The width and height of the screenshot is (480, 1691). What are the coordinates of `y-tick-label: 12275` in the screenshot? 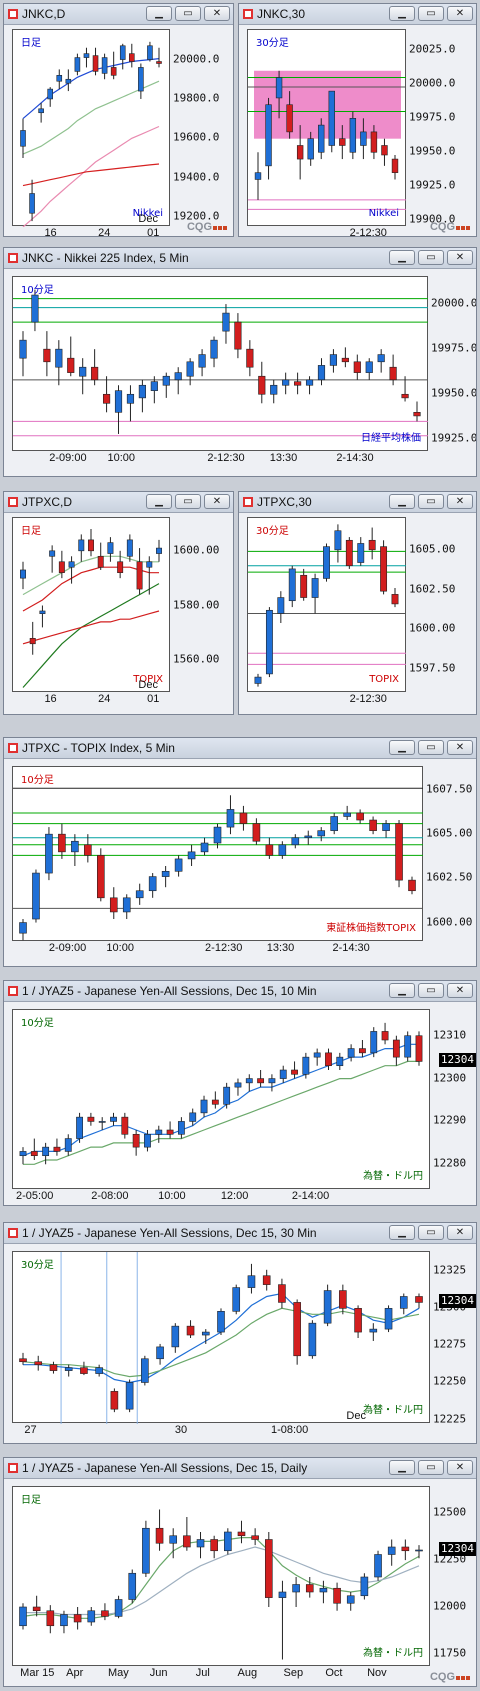 It's located at (450, 1344).